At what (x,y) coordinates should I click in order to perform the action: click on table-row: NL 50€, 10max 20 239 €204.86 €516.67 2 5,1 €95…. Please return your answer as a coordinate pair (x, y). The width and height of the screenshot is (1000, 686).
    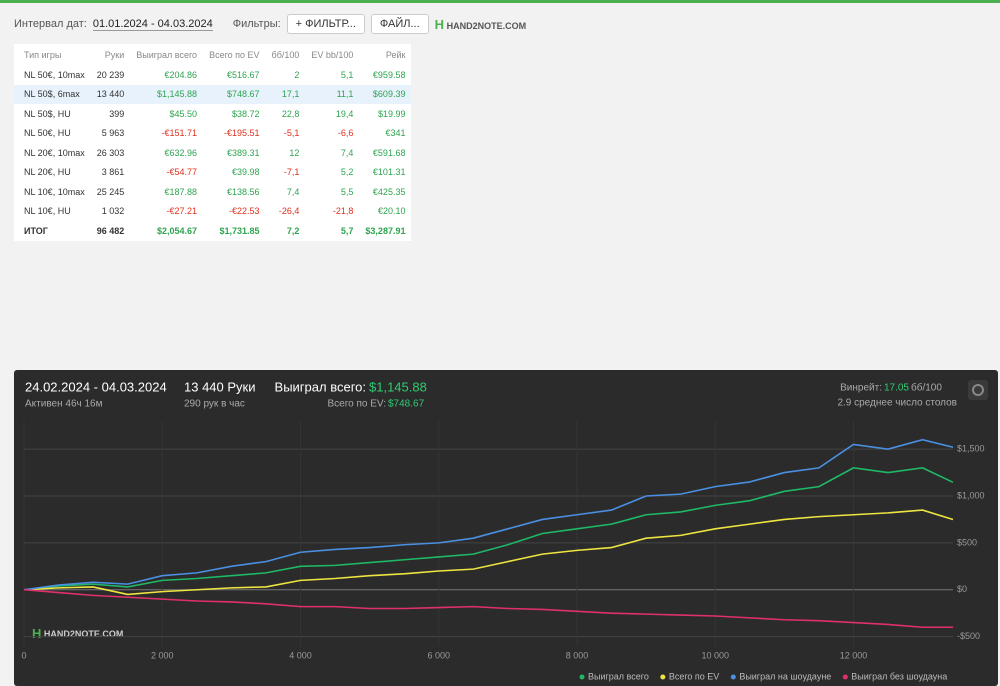
    Looking at the image, I should click on (212, 75).